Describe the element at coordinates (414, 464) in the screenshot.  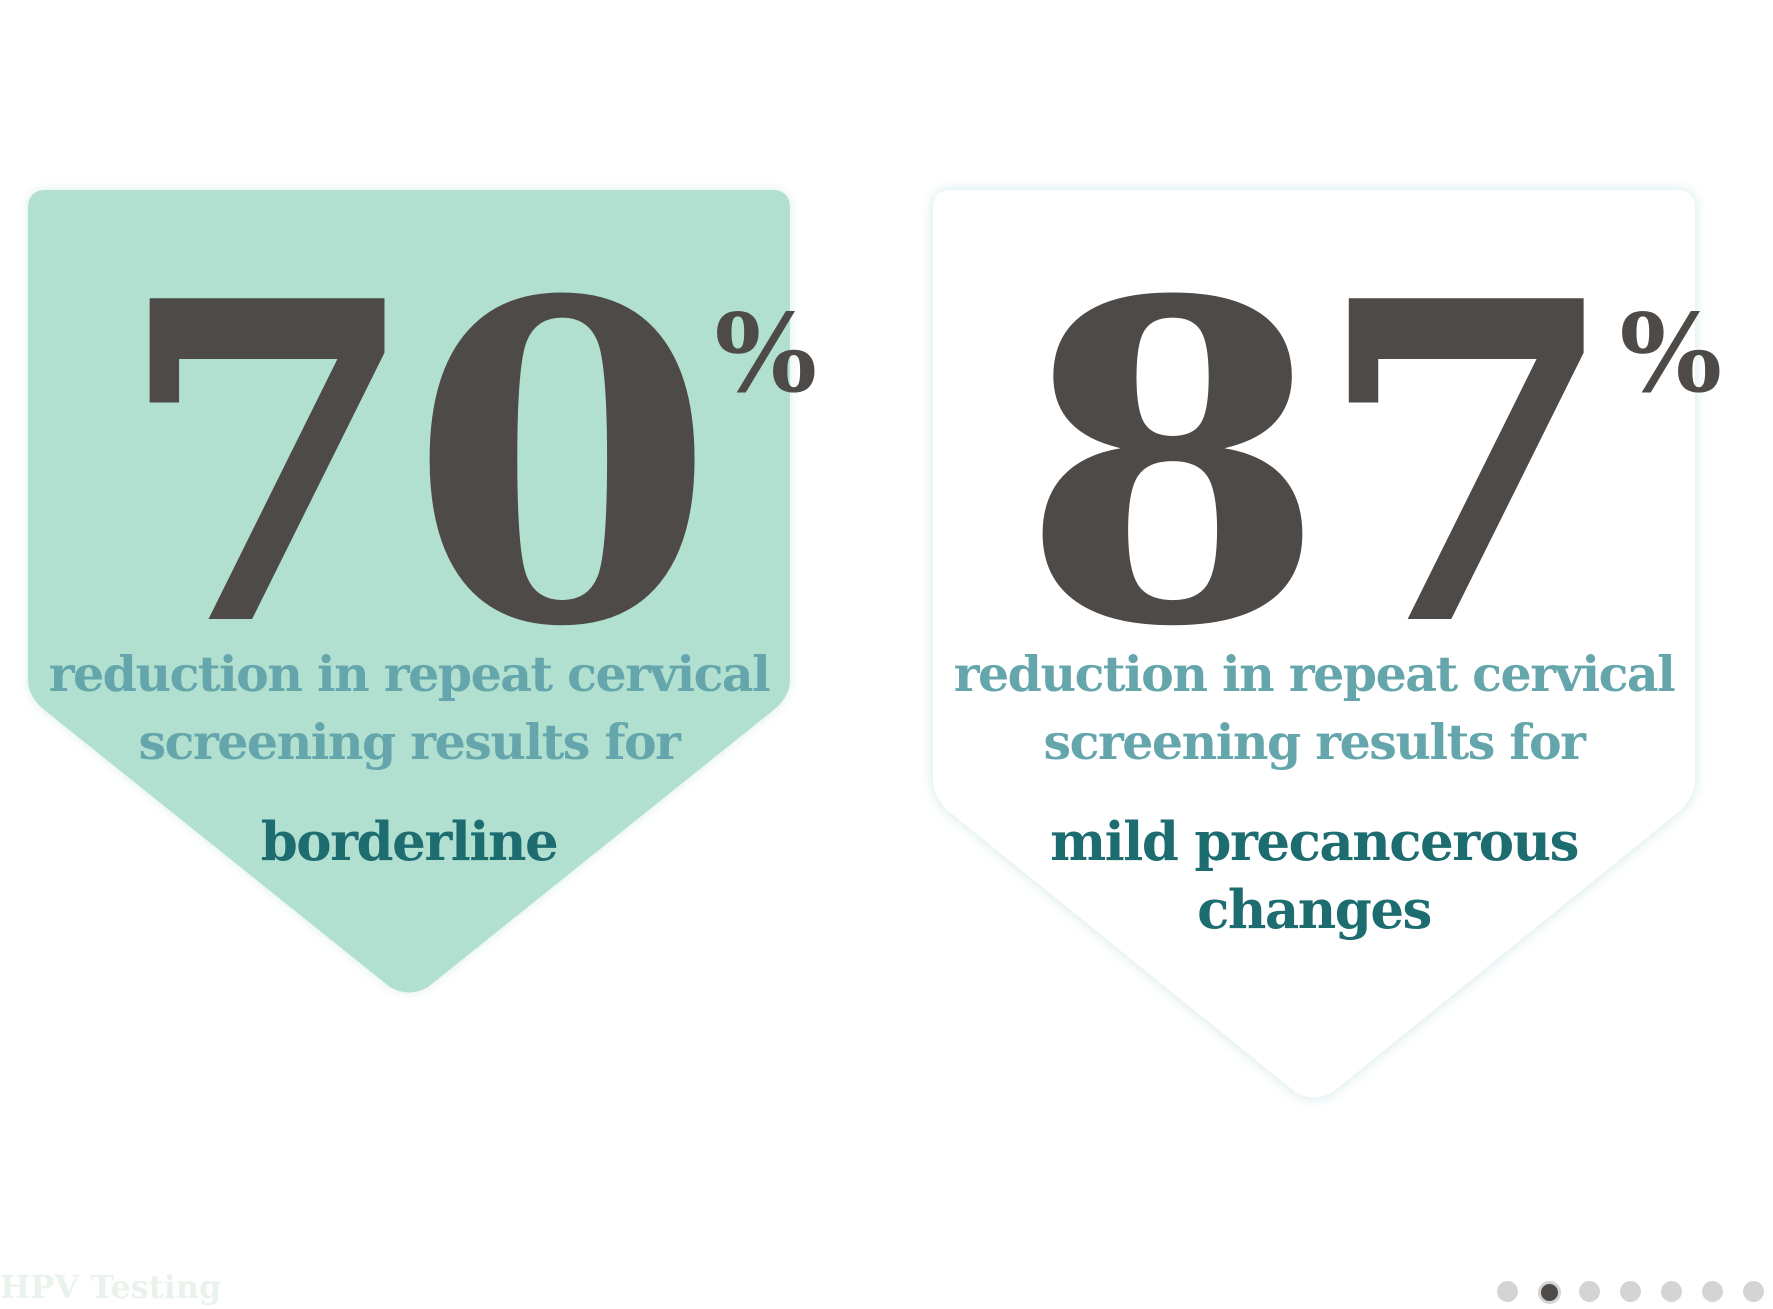
I see `stat-number-text: 70` at that location.